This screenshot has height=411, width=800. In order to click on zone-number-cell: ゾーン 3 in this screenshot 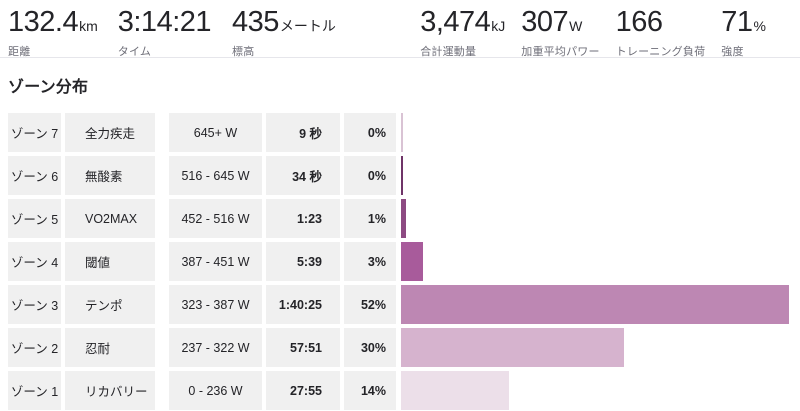, I will do `click(34, 304)`.